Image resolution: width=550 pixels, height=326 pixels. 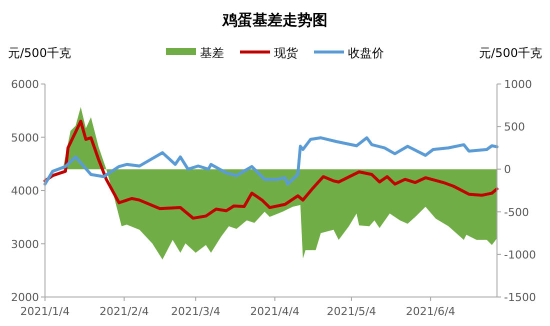 I want to click on y-tick-label: 2000, so click(x=25, y=297).